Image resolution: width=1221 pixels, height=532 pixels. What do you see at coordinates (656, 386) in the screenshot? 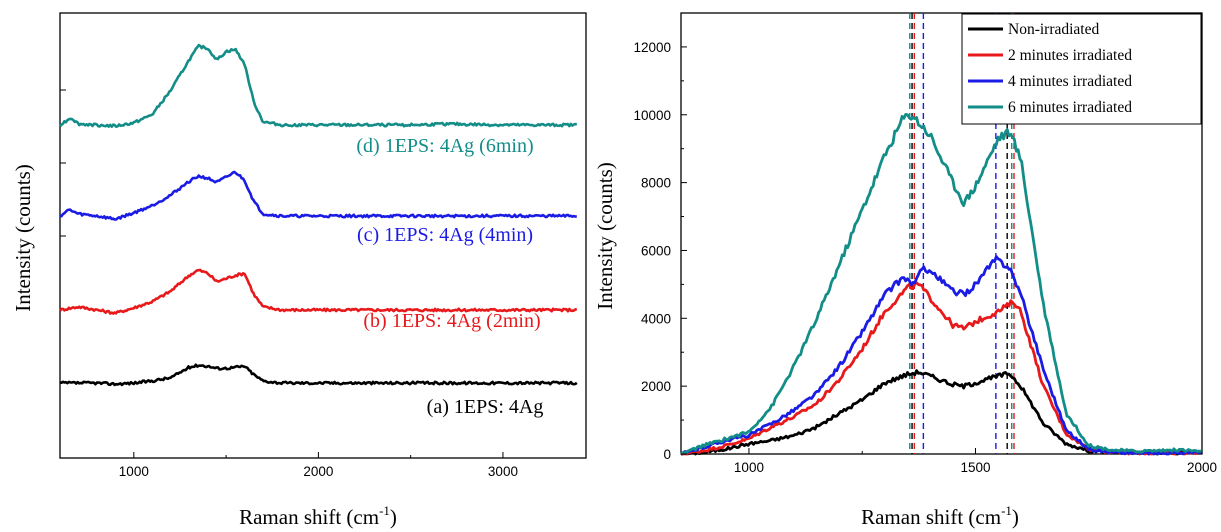
I see `right-y-tick-label: 2000` at bounding box center [656, 386].